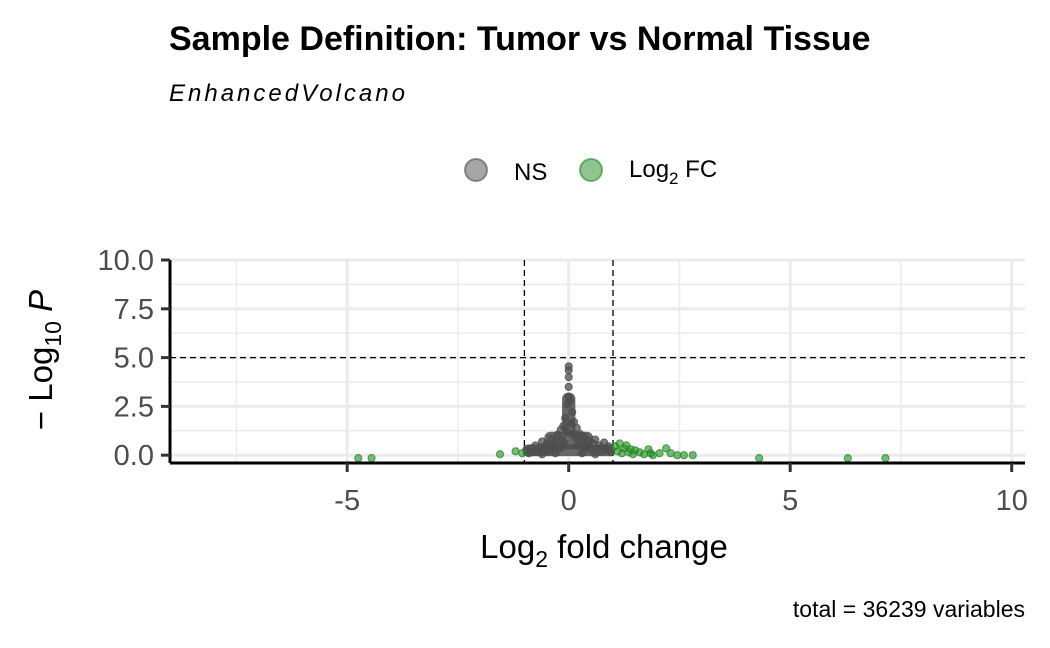  Describe the element at coordinates (347, 501) in the screenshot. I see `x-tick-label: -5` at that location.